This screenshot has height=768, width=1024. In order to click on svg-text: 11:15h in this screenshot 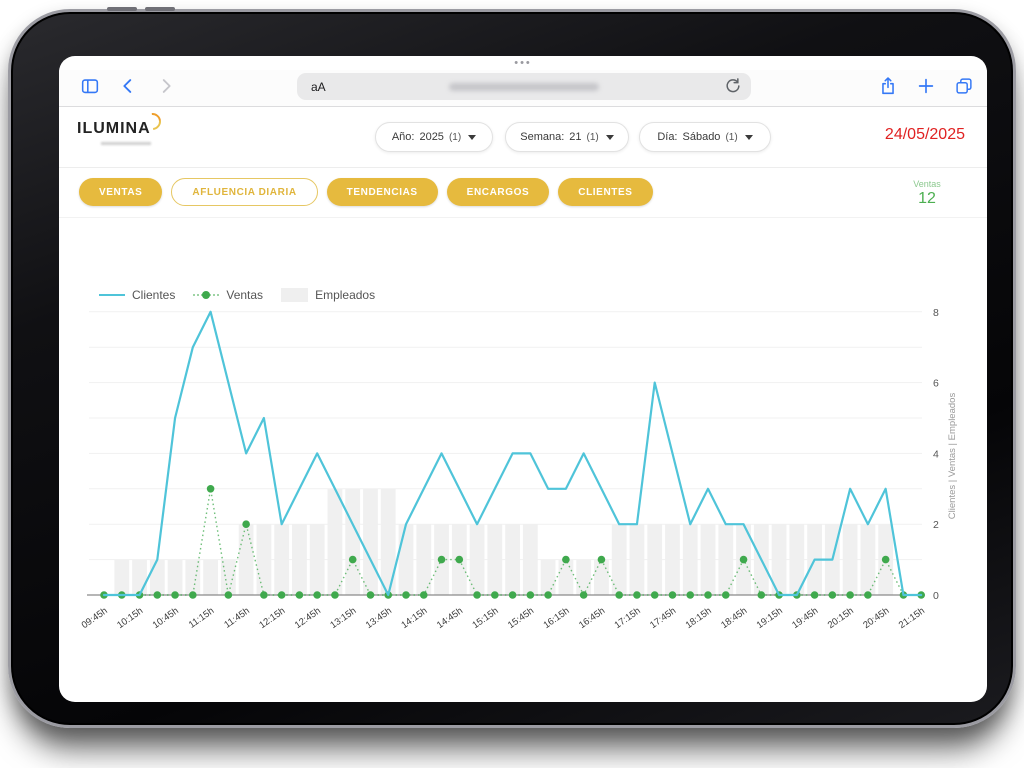, I will do `click(202, 617)`.